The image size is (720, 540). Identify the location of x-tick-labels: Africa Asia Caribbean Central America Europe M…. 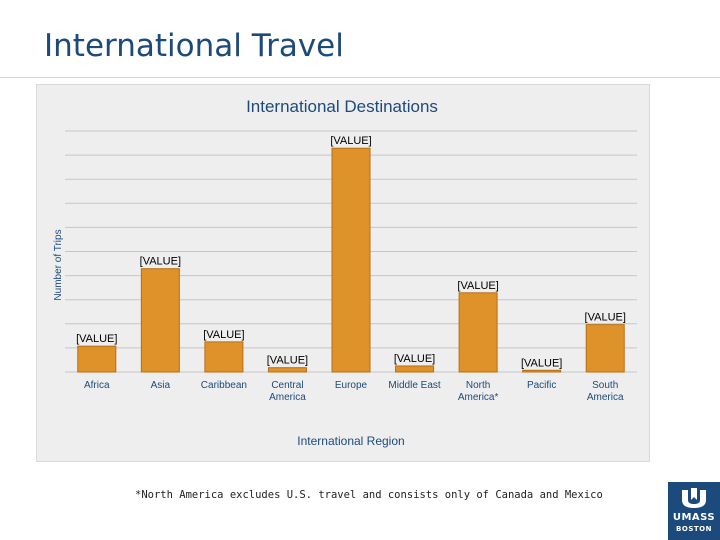
(354, 391).